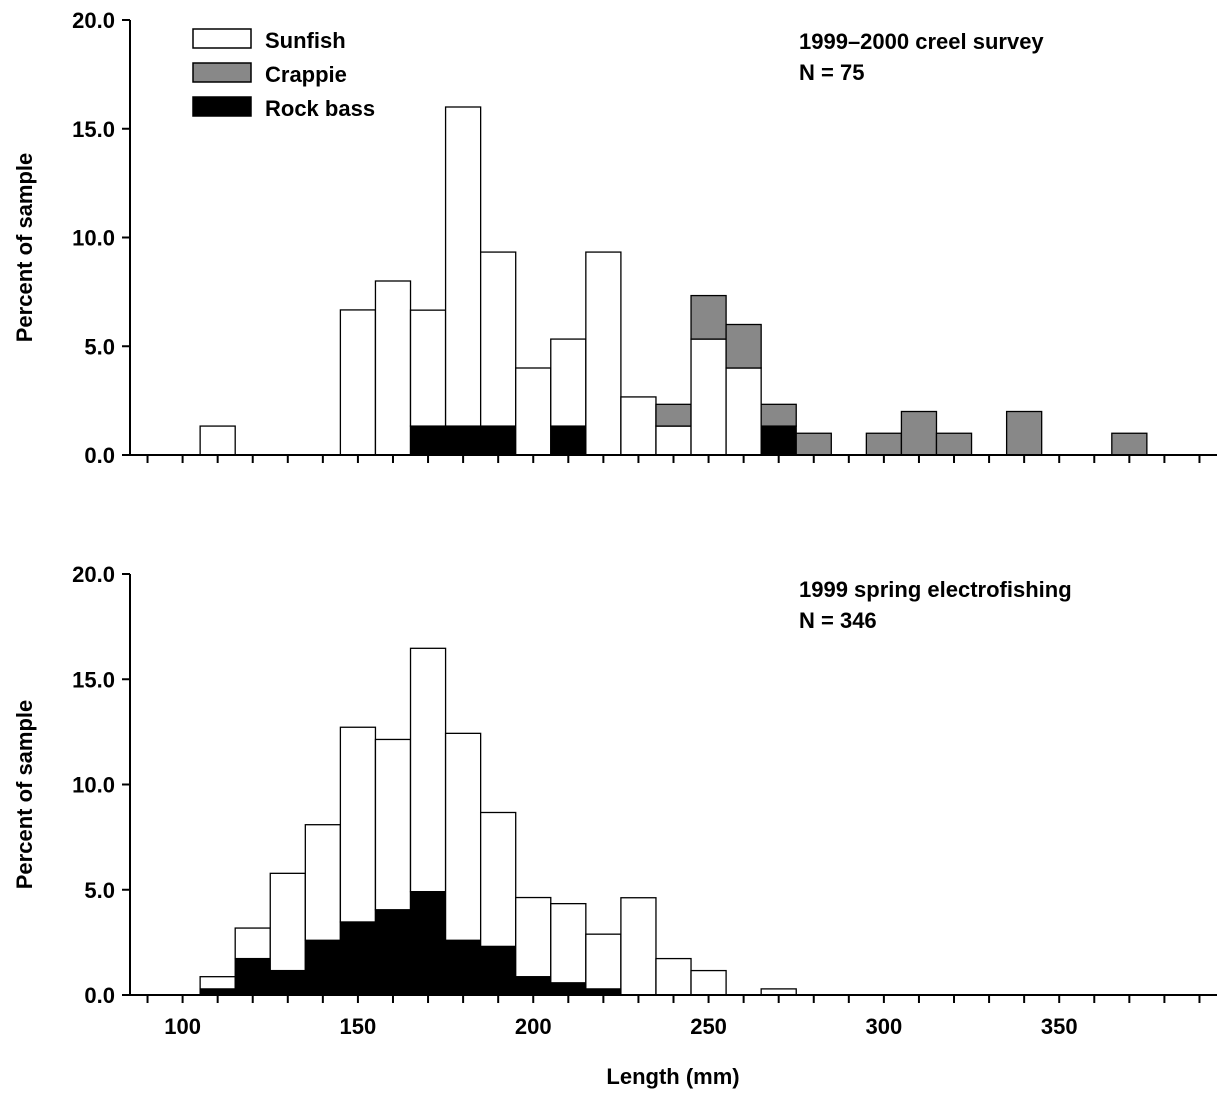  I want to click on x-axis-title: Length (mm), so click(672, 1076).